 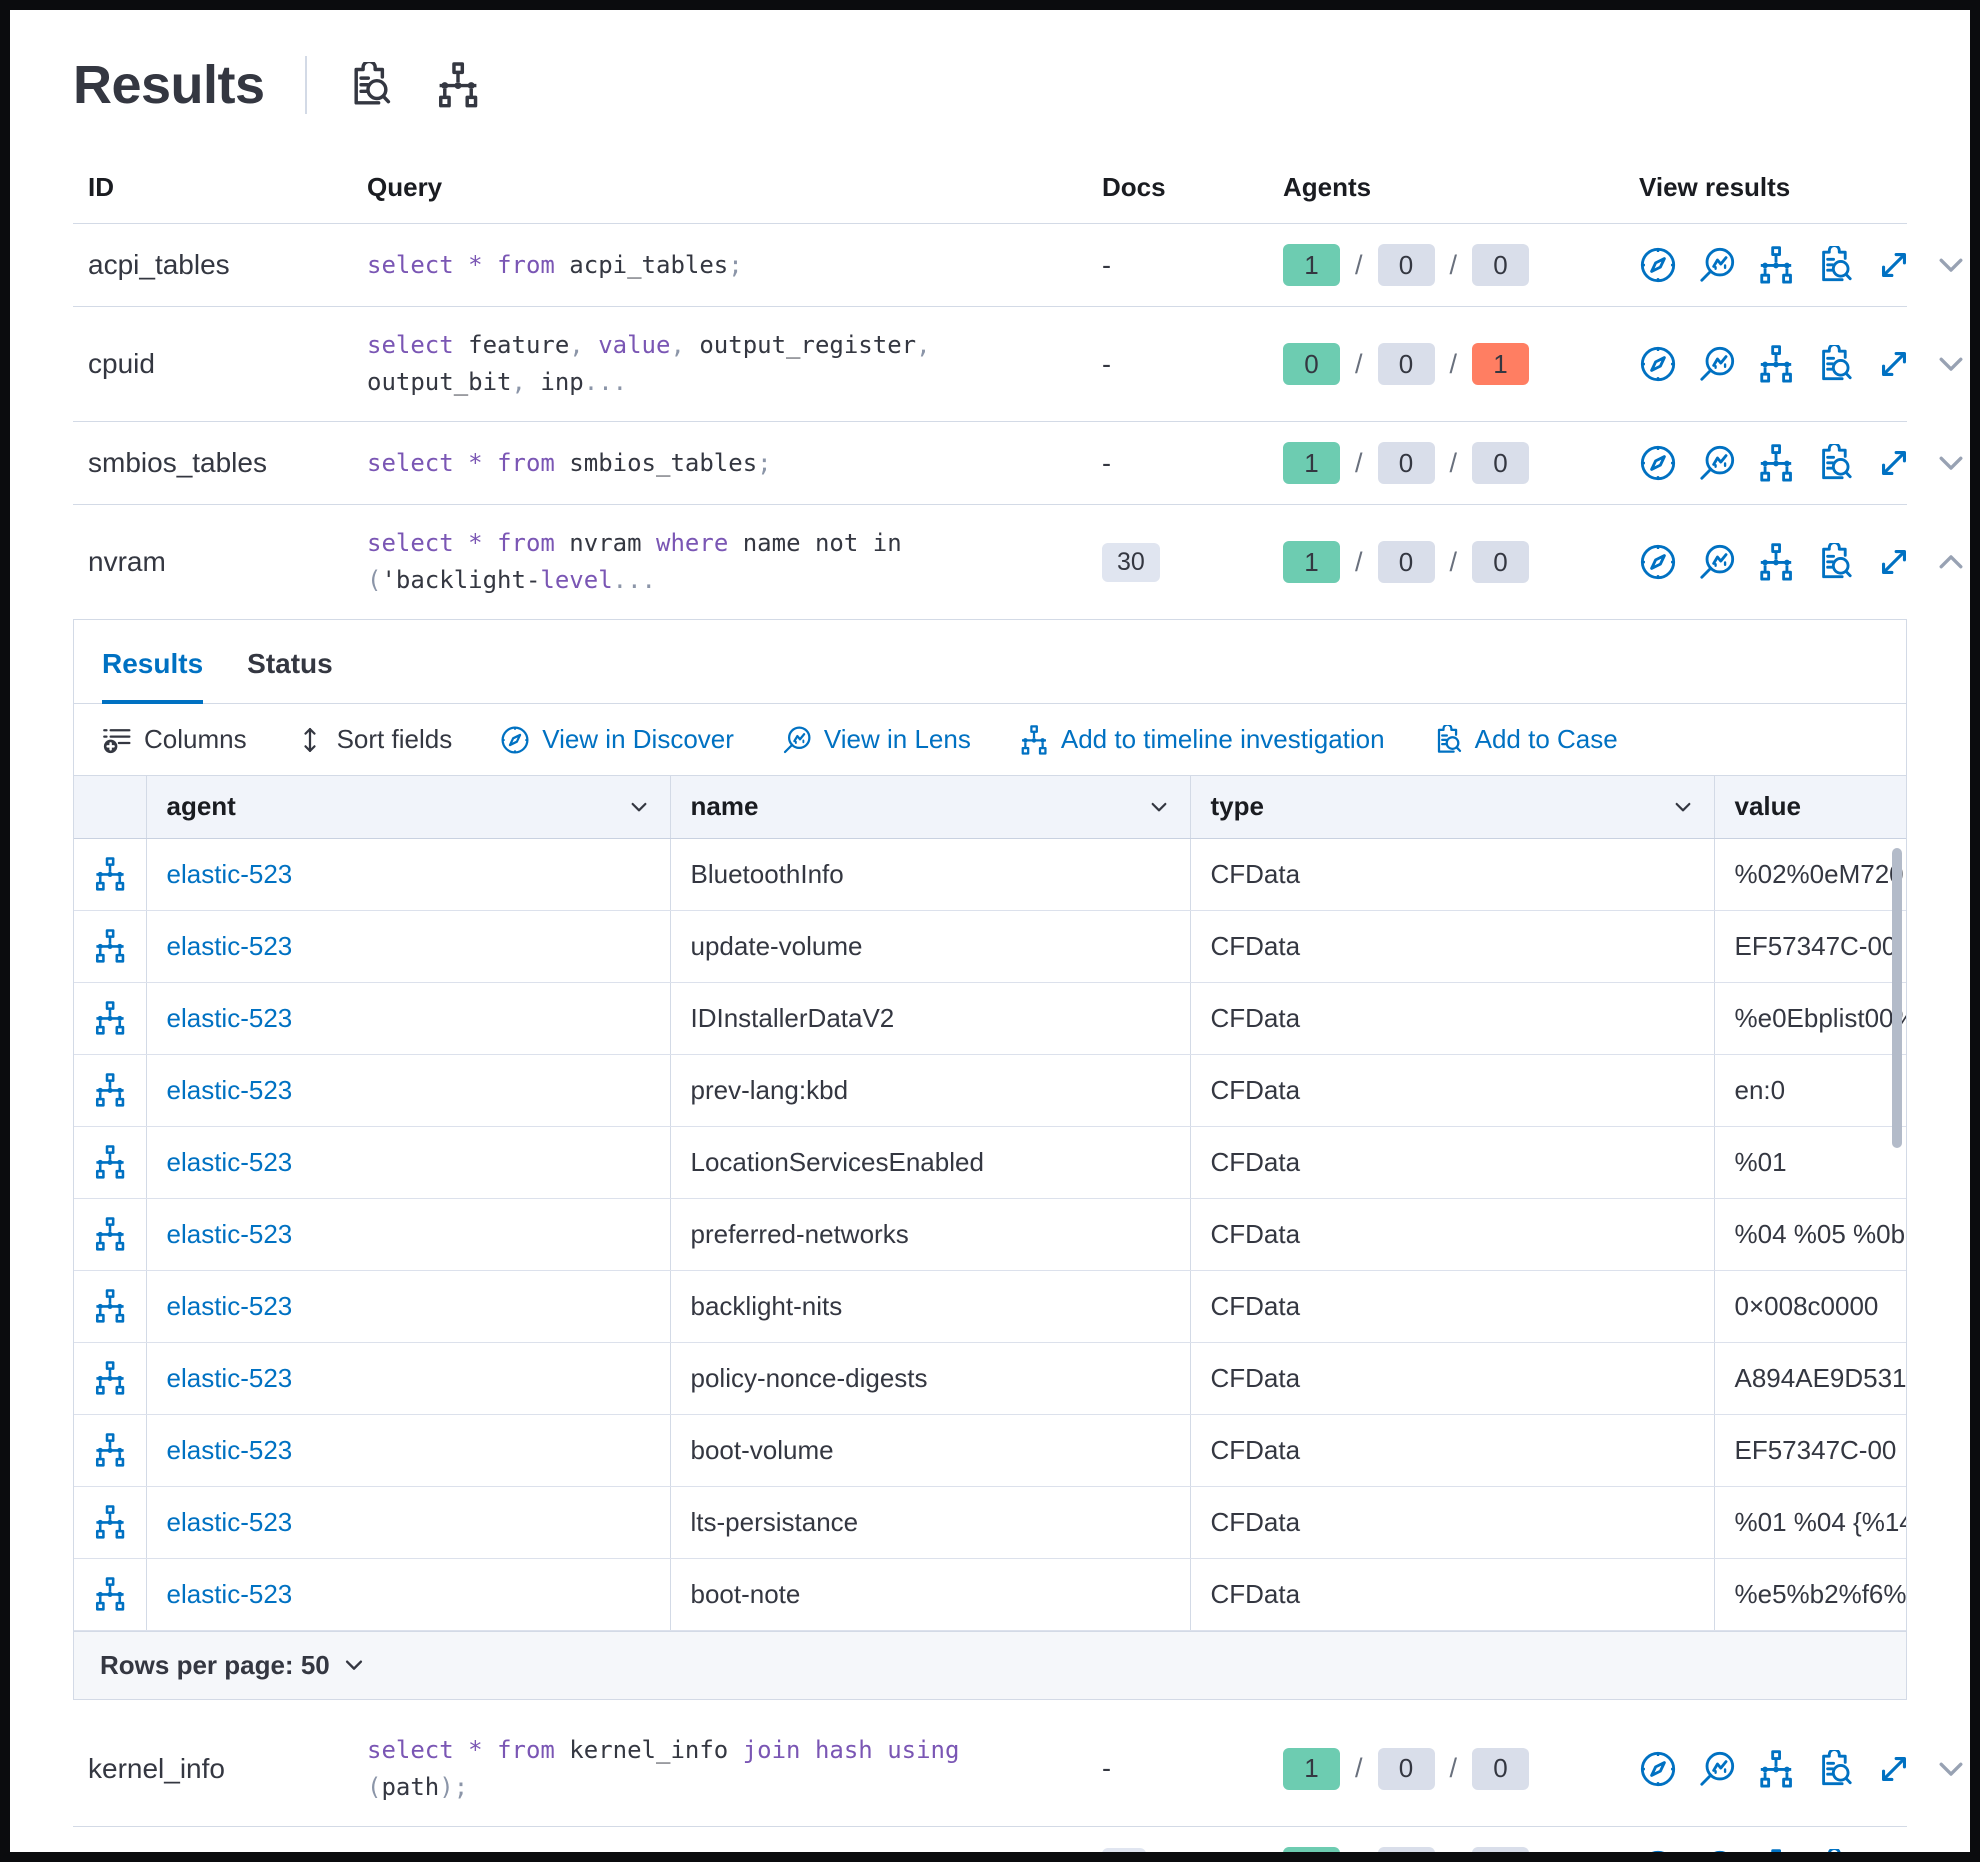 What do you see at coordinates (1810, 1522) in the screenshot?
I see `cell-value: %01 %04 {%14` at bounding box center [1810, 1522].